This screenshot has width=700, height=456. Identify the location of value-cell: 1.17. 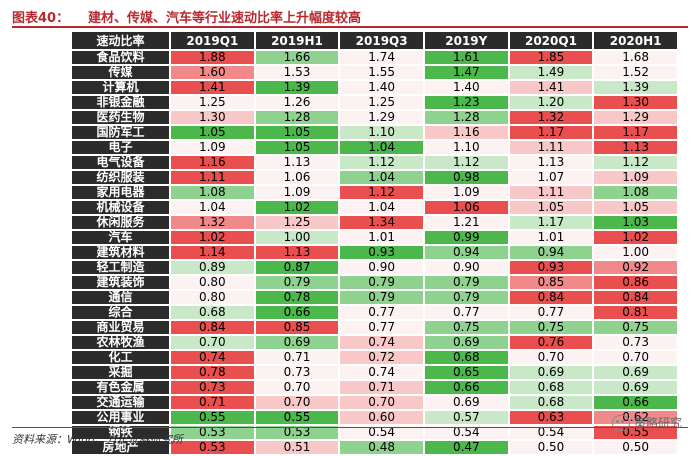
(635, 132).